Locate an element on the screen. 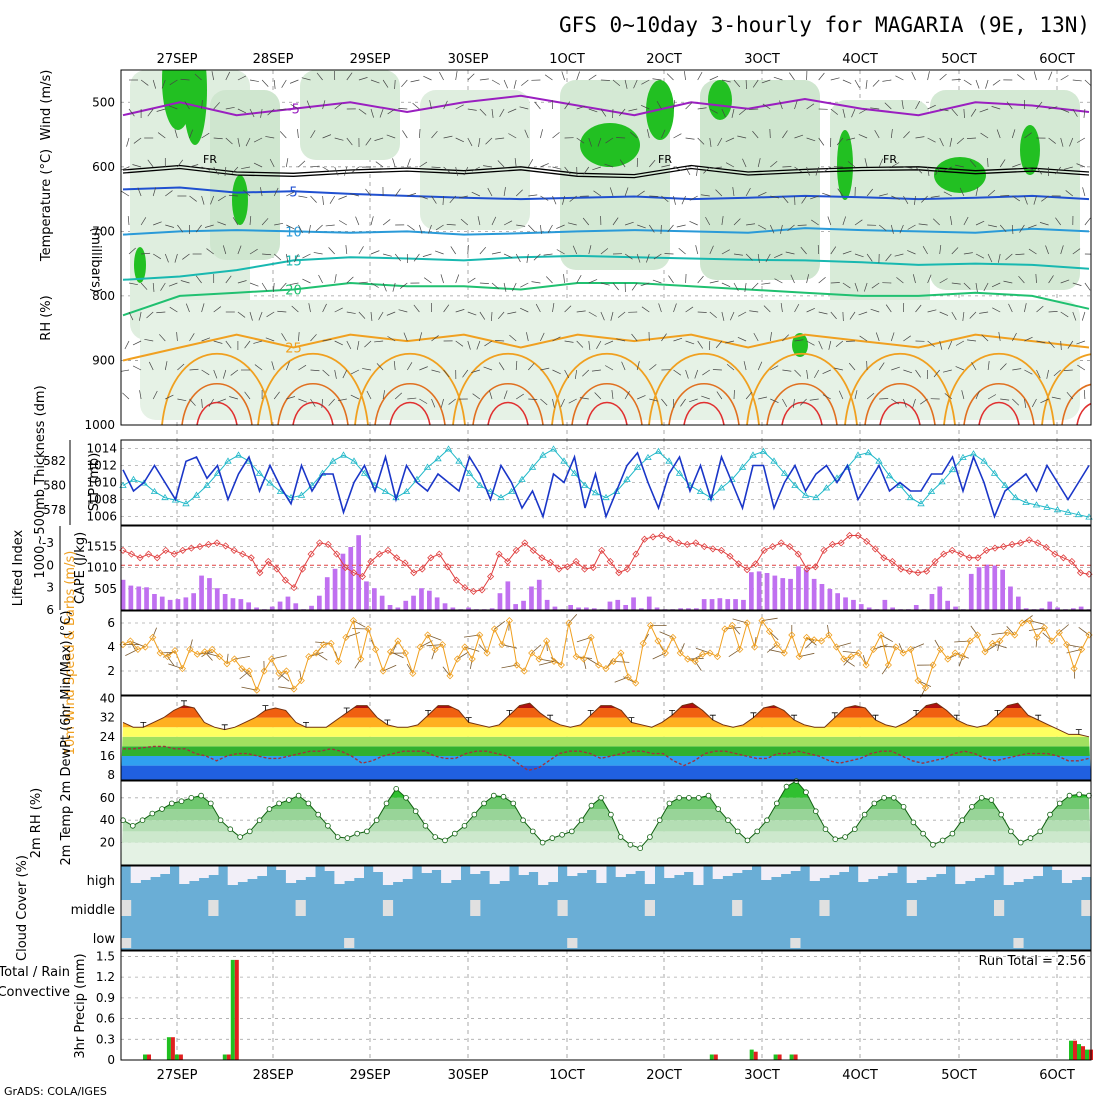 The image size is (1100, 1100). precip-convective-bar is located at coordinates (228, 1057).